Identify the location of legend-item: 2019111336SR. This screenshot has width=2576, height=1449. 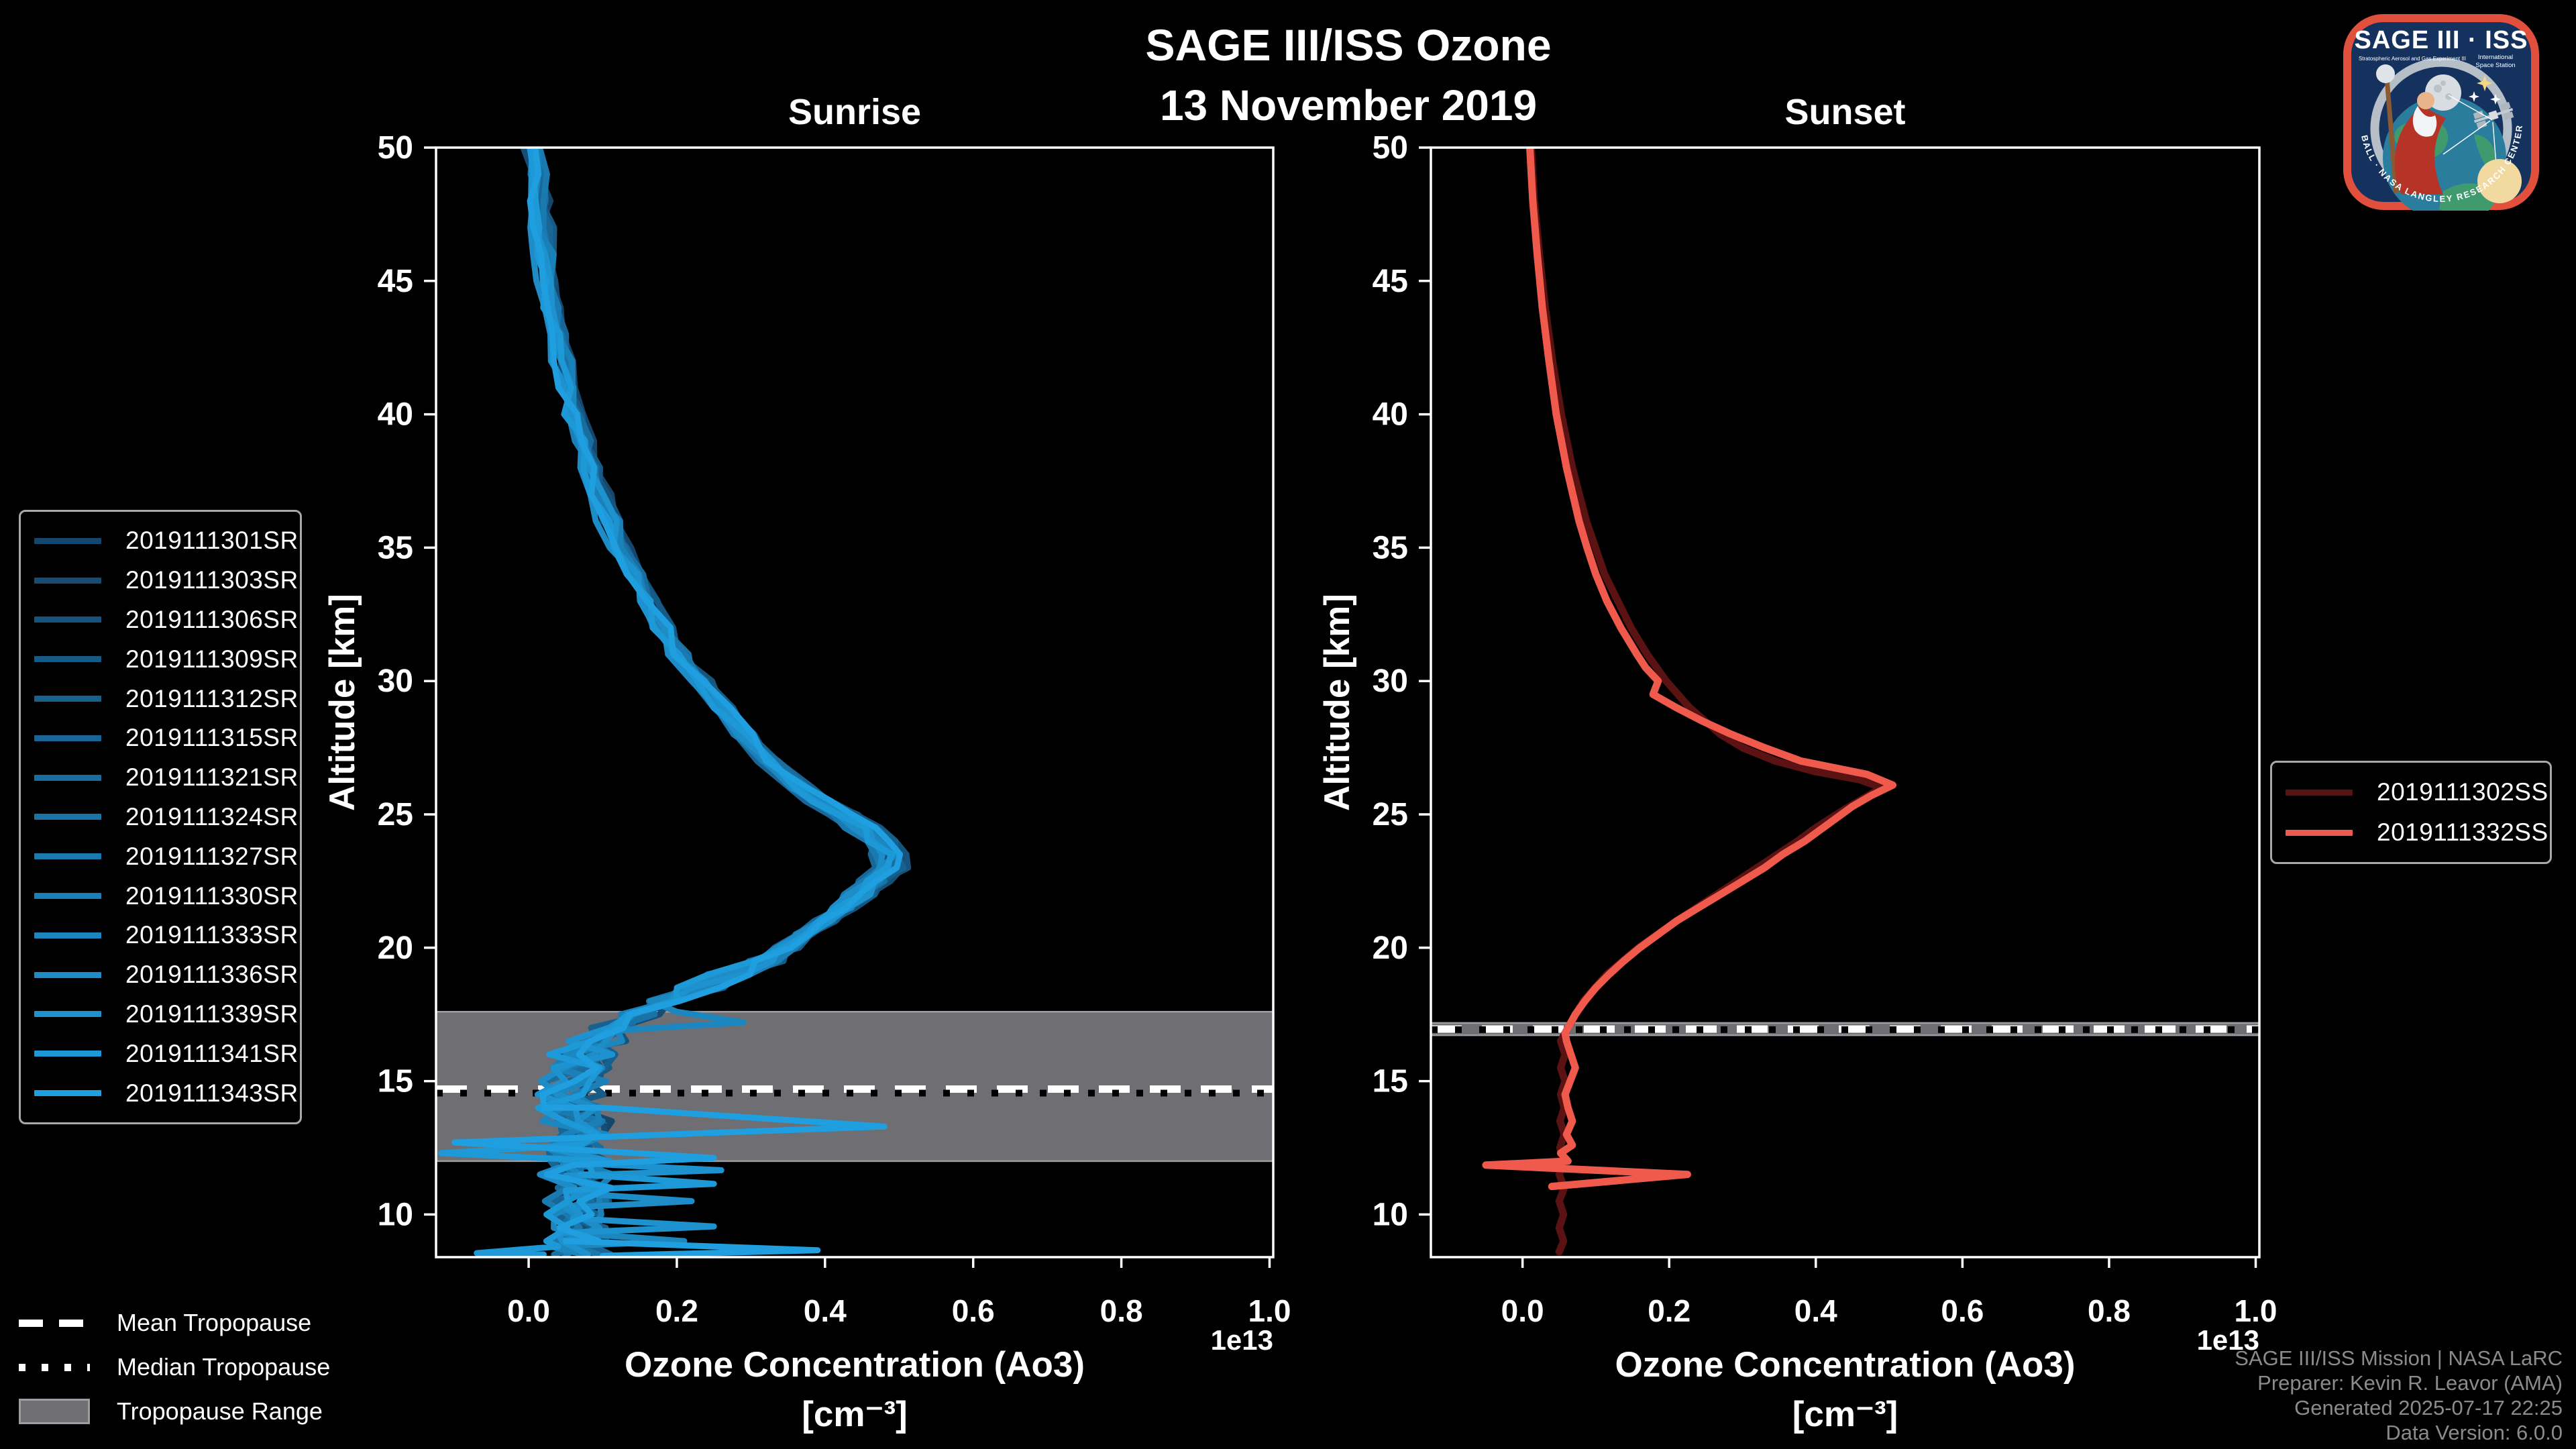
(166, 975).